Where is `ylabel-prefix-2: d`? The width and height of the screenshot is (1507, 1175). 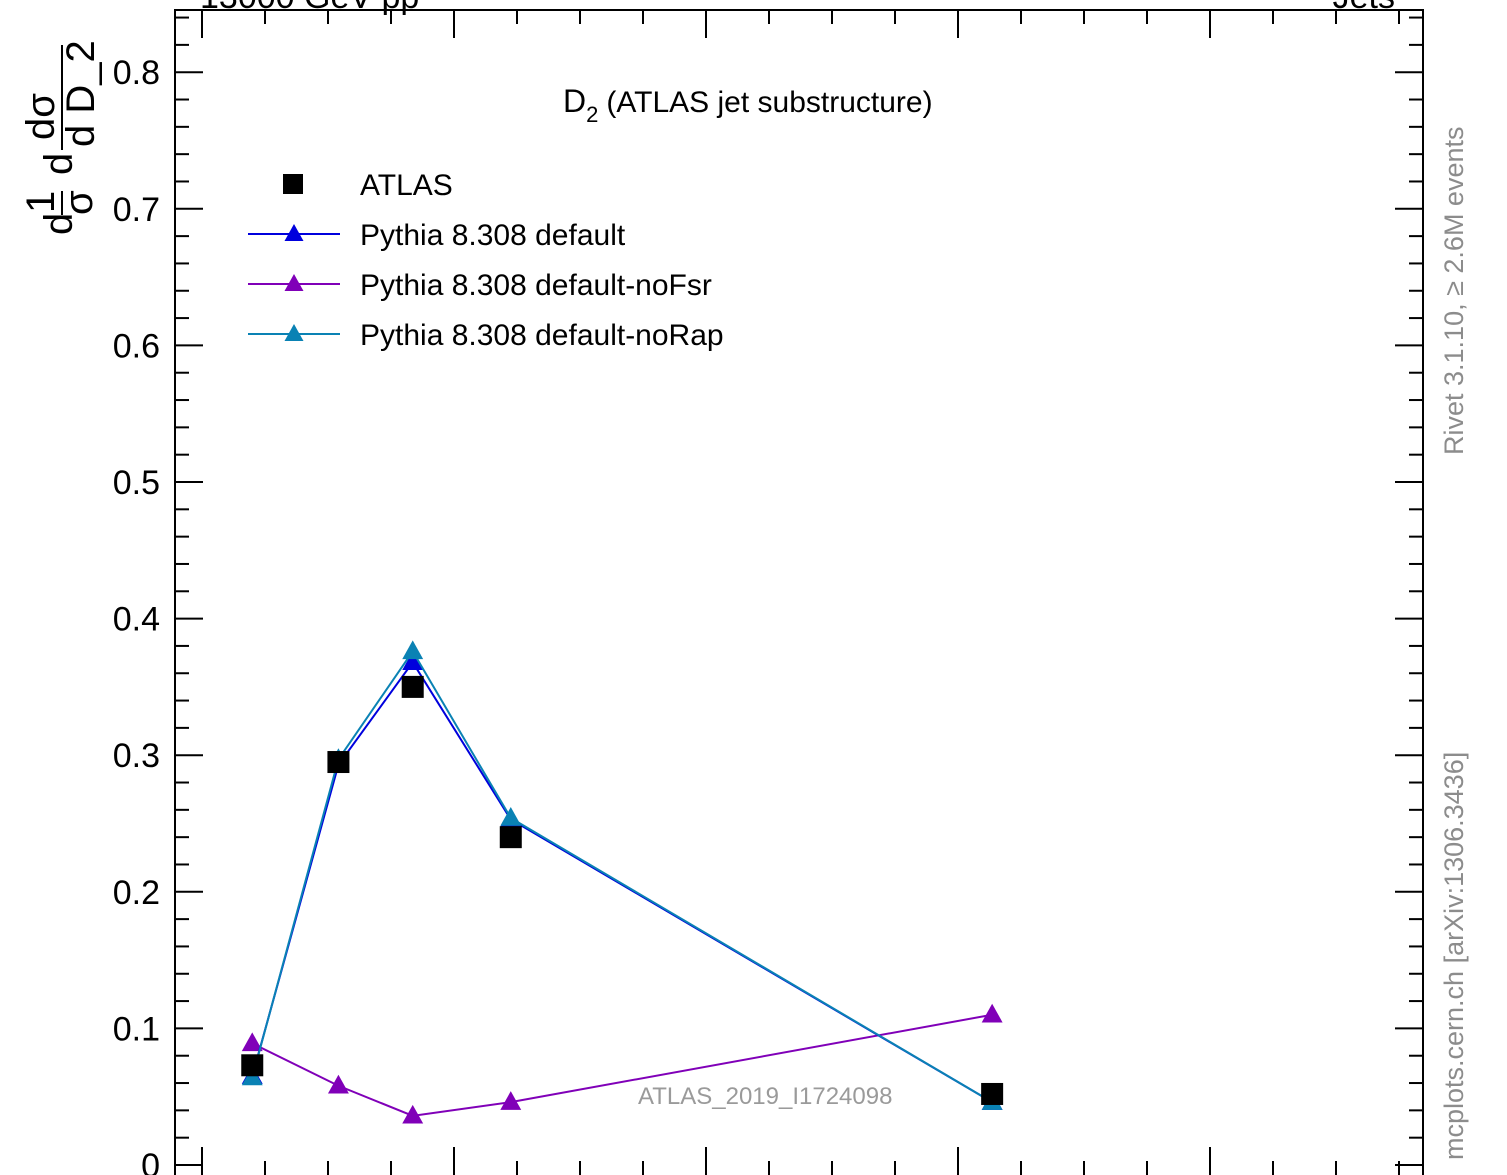
ylabel-prefix-2: d is located at coordinates (59, 164).